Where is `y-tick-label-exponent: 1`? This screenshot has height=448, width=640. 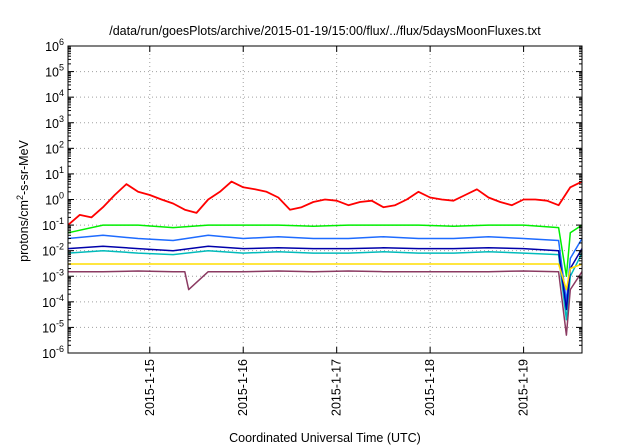
y-tick-label-exponent: 1 is located at coordinates (61, 170).